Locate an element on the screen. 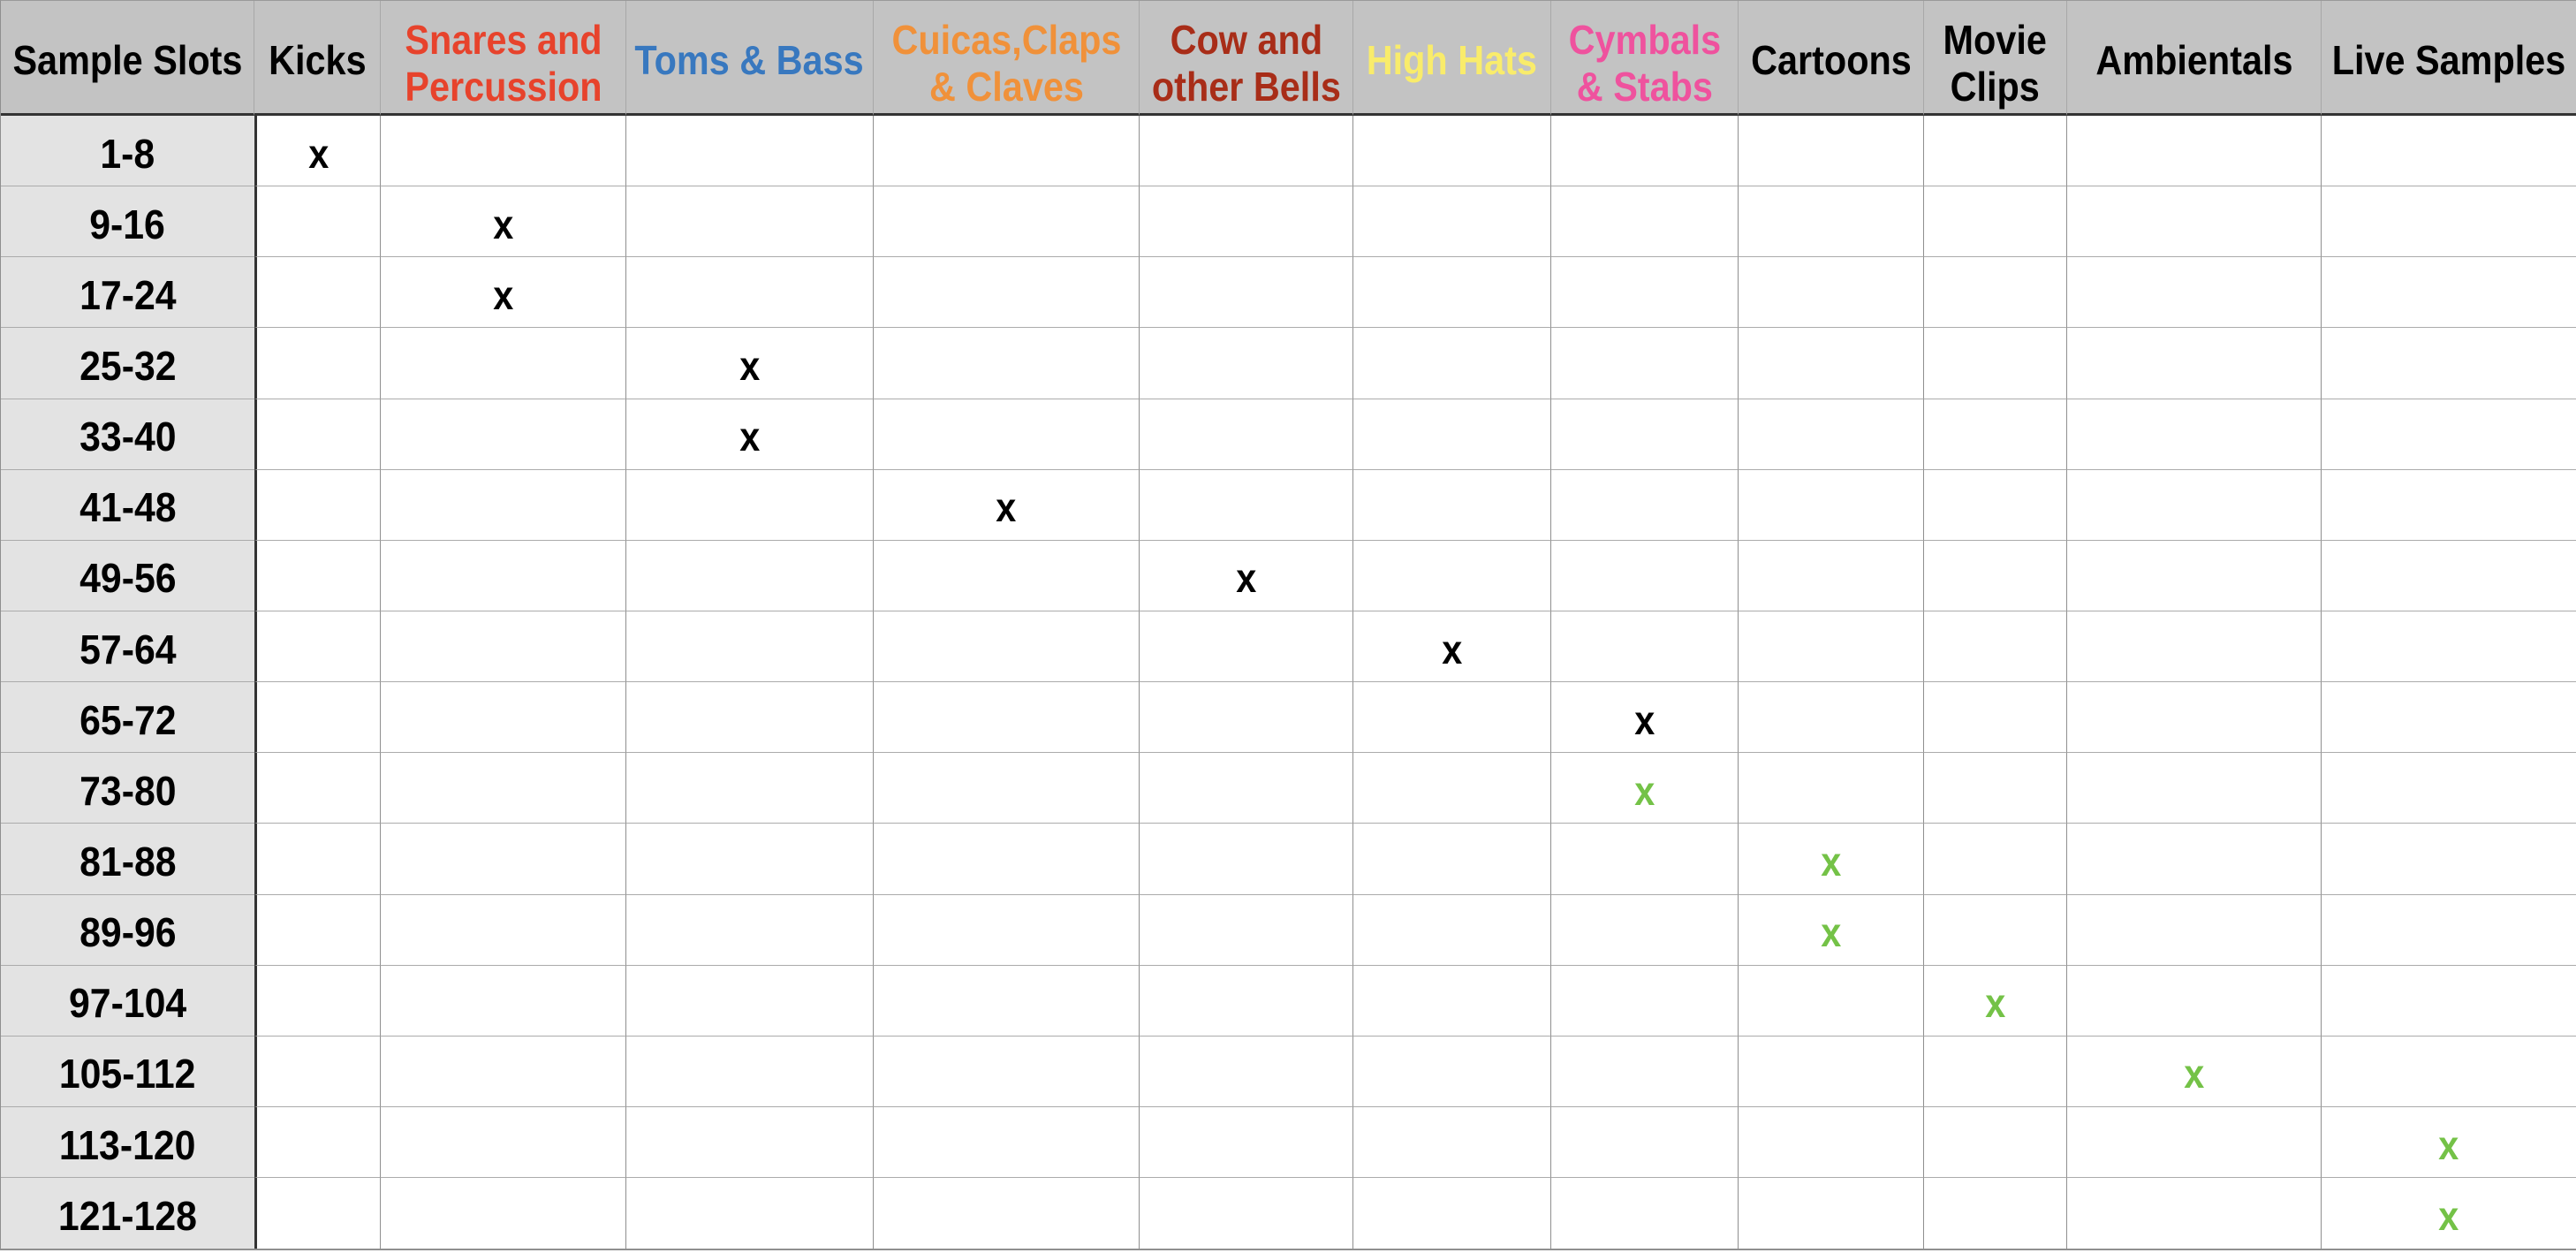  row-header: 17-24 is located at coordinates (128, 293).